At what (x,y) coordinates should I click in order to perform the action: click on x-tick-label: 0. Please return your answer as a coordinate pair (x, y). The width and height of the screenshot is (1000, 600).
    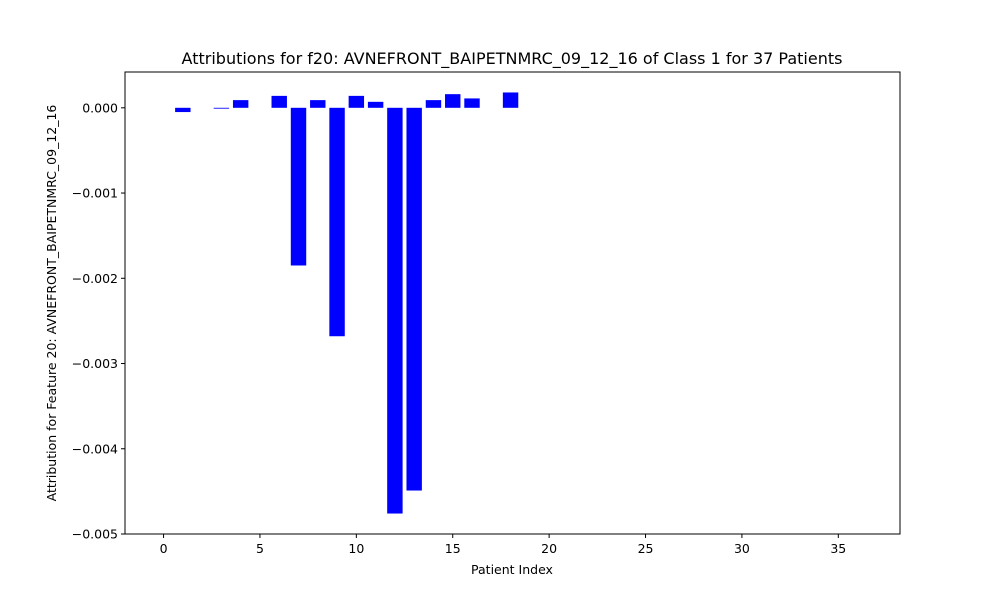
    Looking at the image, I should click on (164, 548).